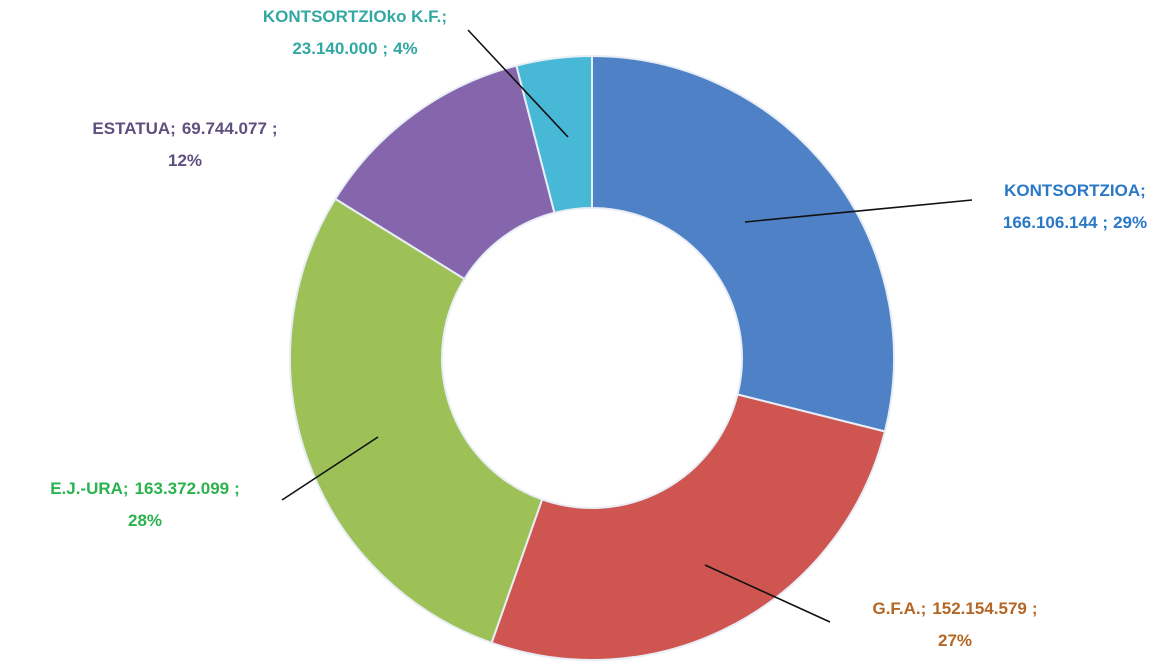 This screenshot has width=1173, height=670. Describe the element at coordinates (405, 48) in the screenshot. I see `label-part: 4%` at that location.